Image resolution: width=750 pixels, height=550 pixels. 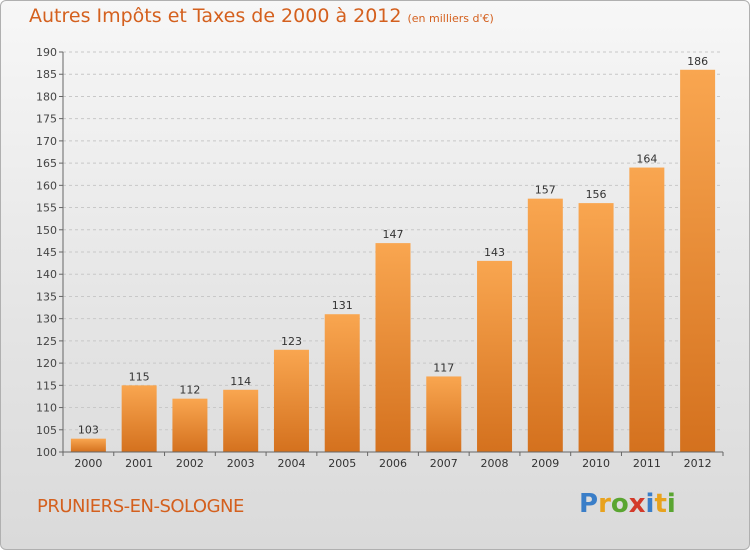 What do you see at coordinates (189, 390) in the screenshot?
I see `bar-value-label: 112` at bounding box center [189, 390].